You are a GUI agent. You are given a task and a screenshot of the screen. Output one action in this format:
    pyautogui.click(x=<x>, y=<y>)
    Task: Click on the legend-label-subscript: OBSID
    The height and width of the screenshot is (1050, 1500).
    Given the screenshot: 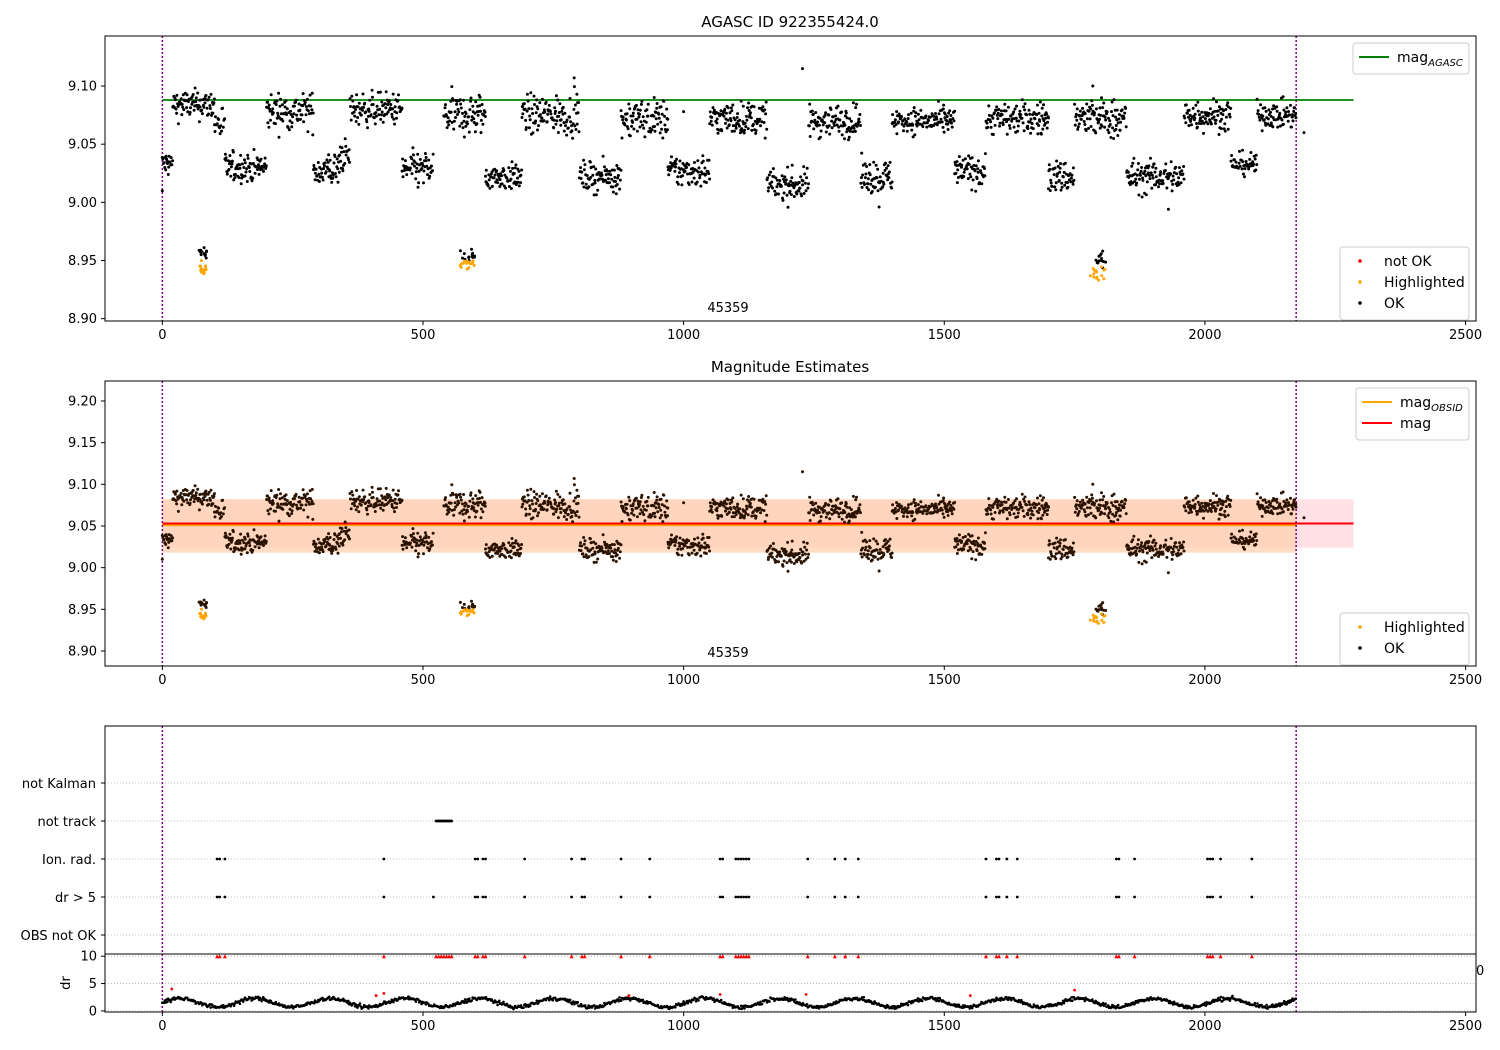 What is the action you would take?
    pyautogui.click(x=1447, y=408)
    